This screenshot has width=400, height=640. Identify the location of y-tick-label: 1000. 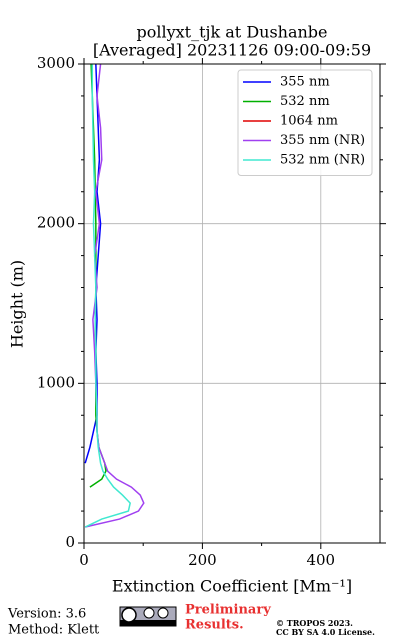
(56, 382).